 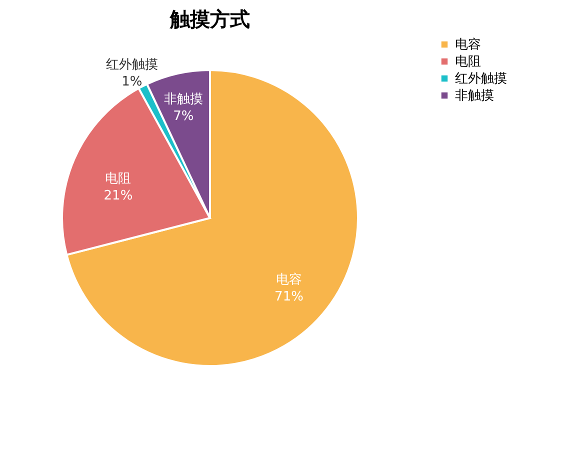 I want to click on data-label: 71%, so click(x=289, y=296).